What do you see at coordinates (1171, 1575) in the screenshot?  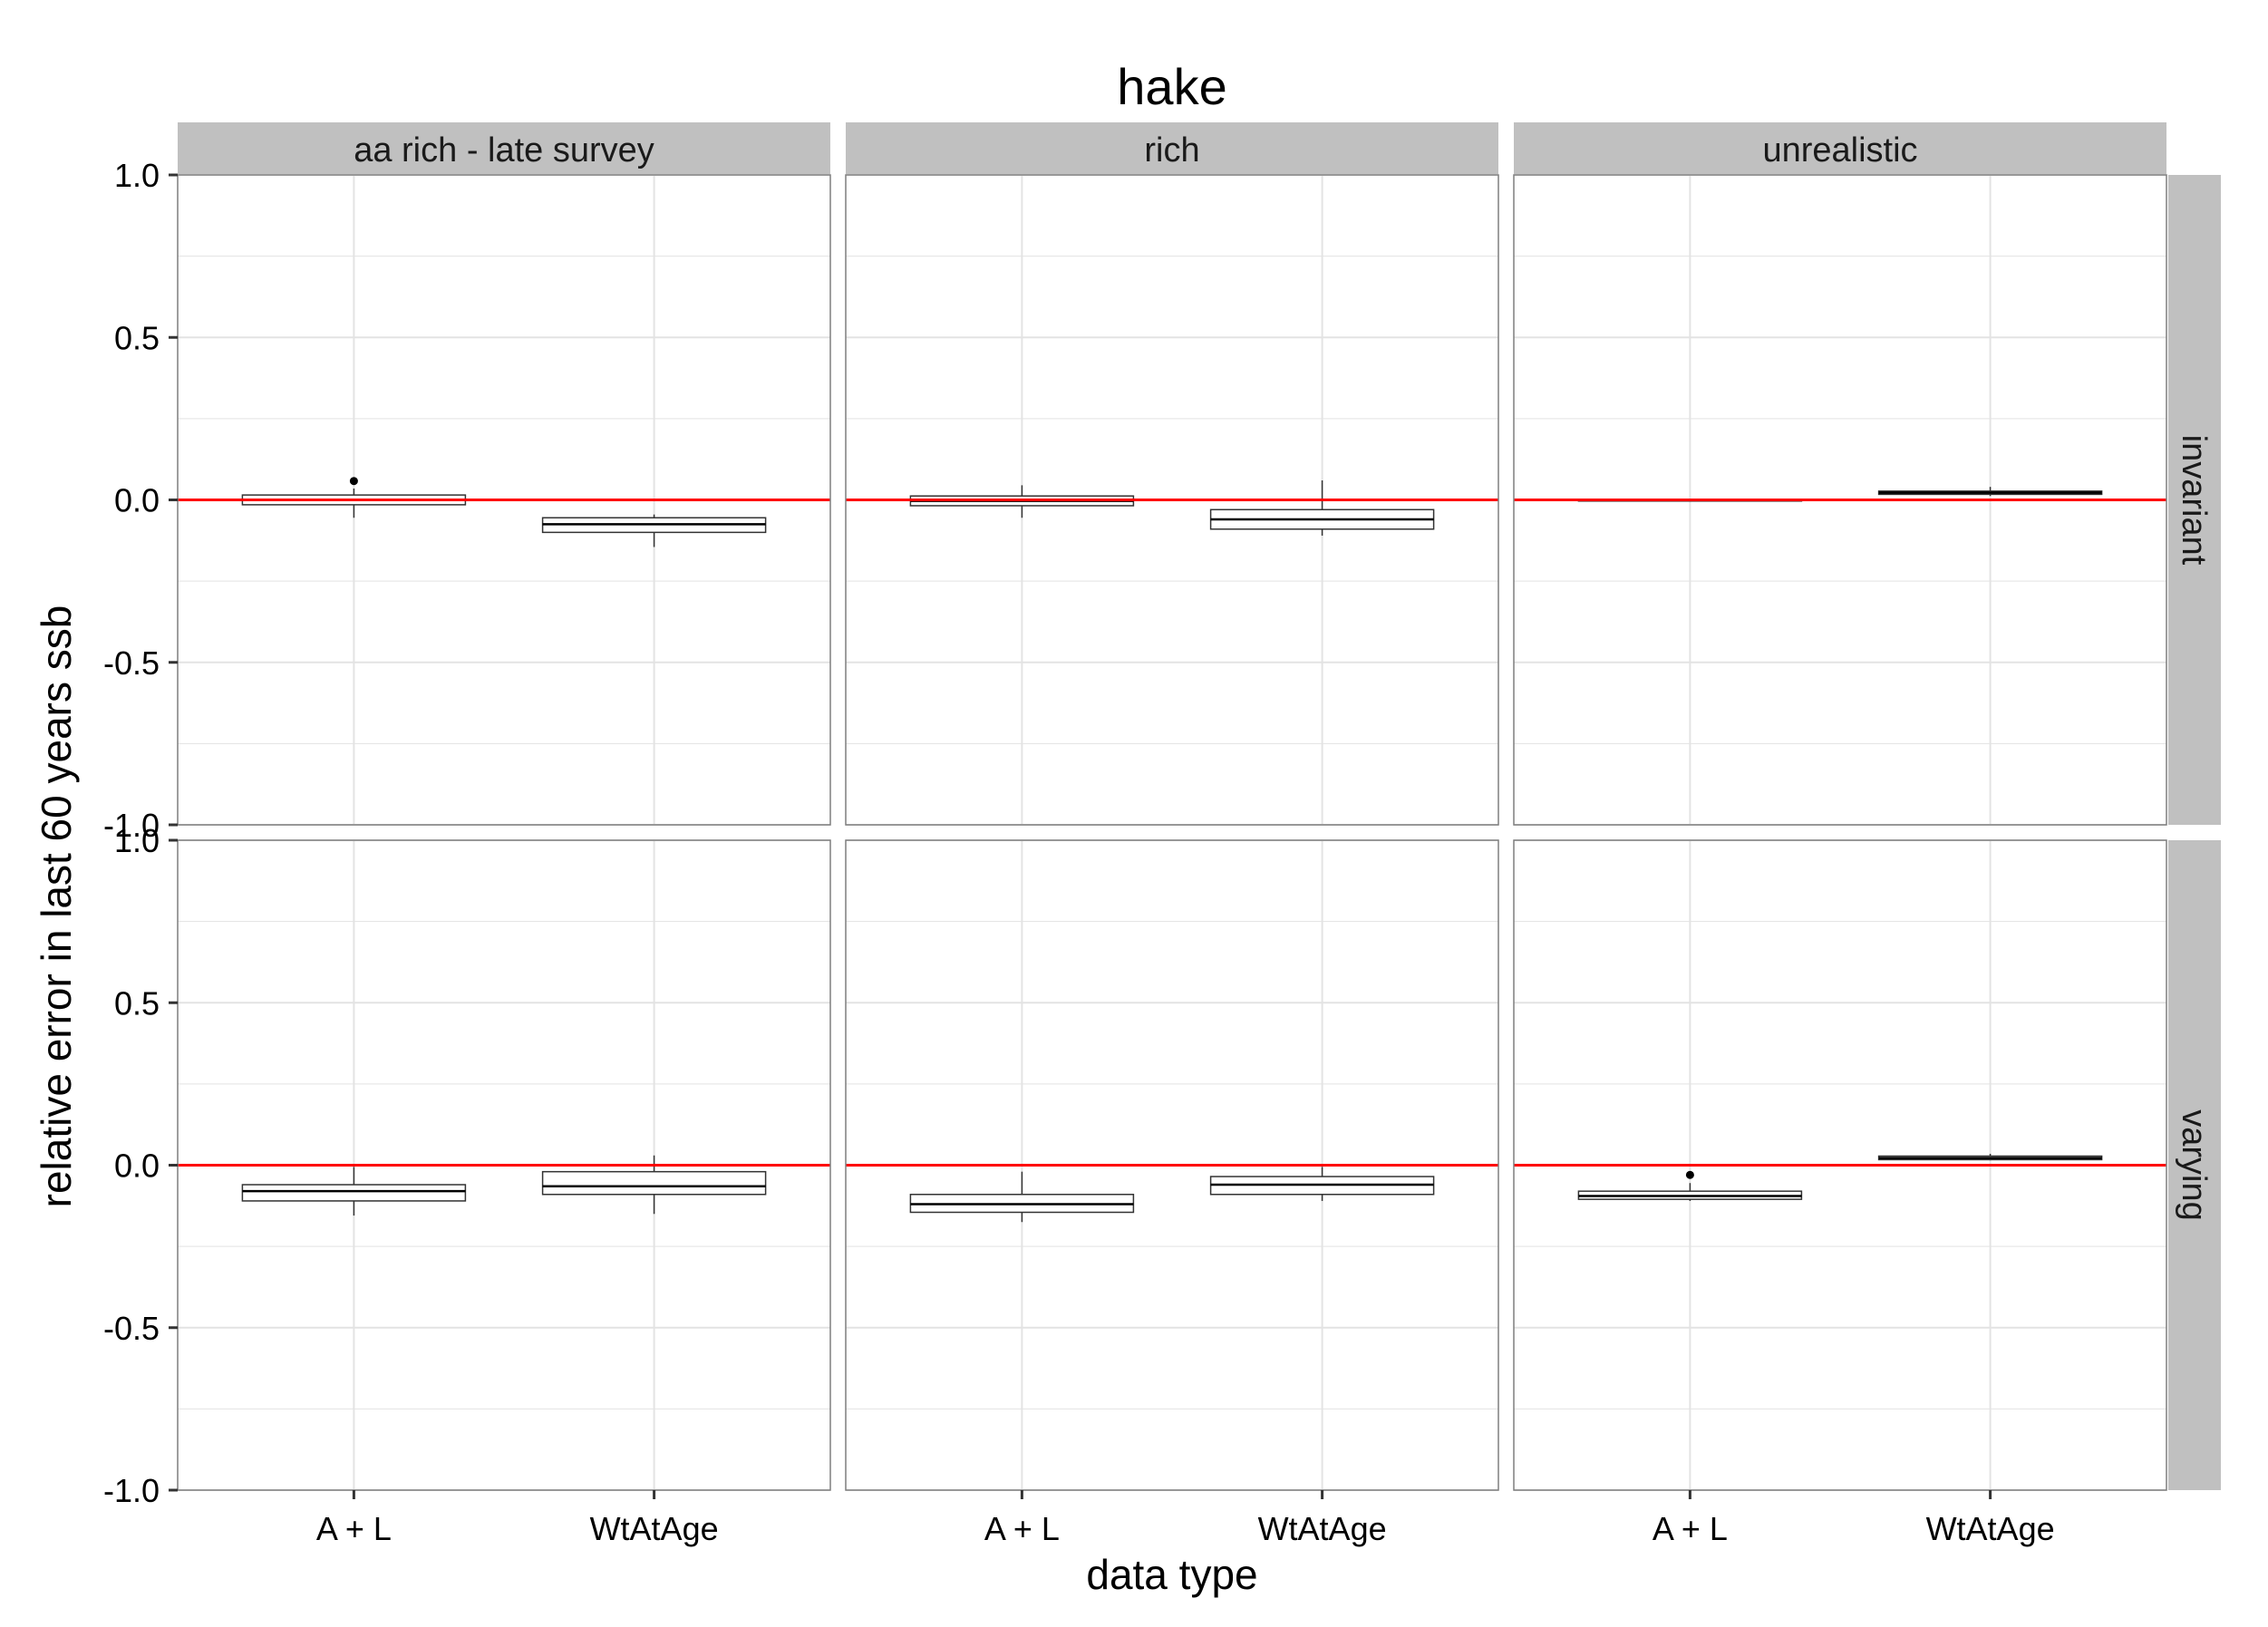 I see `x-axis-title: data type` at bounding box center [1171, 1575].